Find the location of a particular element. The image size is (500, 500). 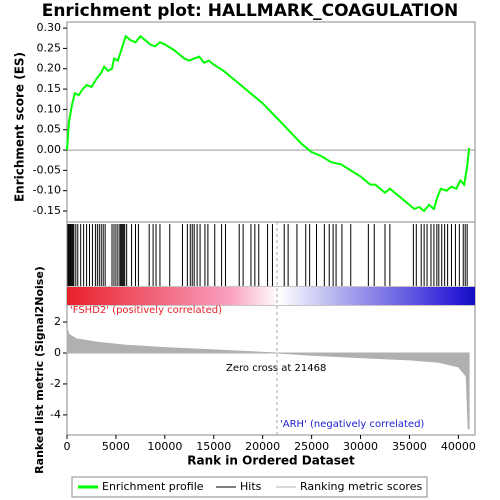

annotation: 'ARH' (negatively correlated) is located at coordinates (352, 424).